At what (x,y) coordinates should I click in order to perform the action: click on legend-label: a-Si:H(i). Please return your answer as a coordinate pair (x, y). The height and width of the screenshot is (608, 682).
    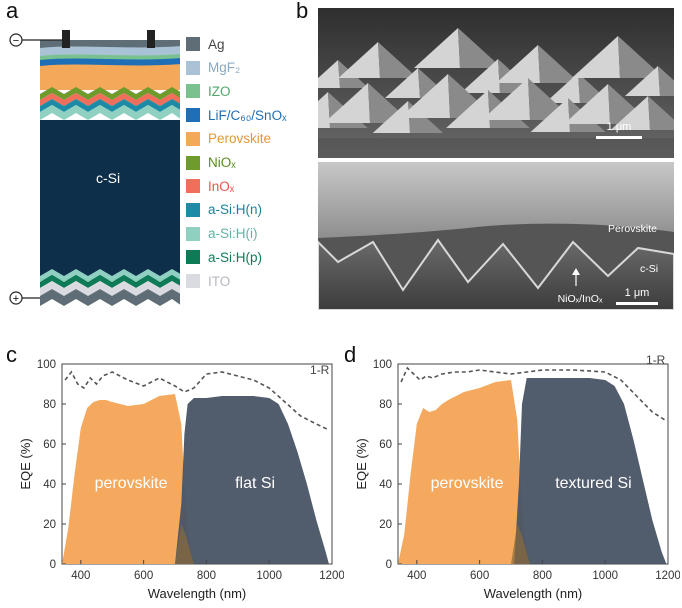
    Looking at the image, I should click on (233, 234).